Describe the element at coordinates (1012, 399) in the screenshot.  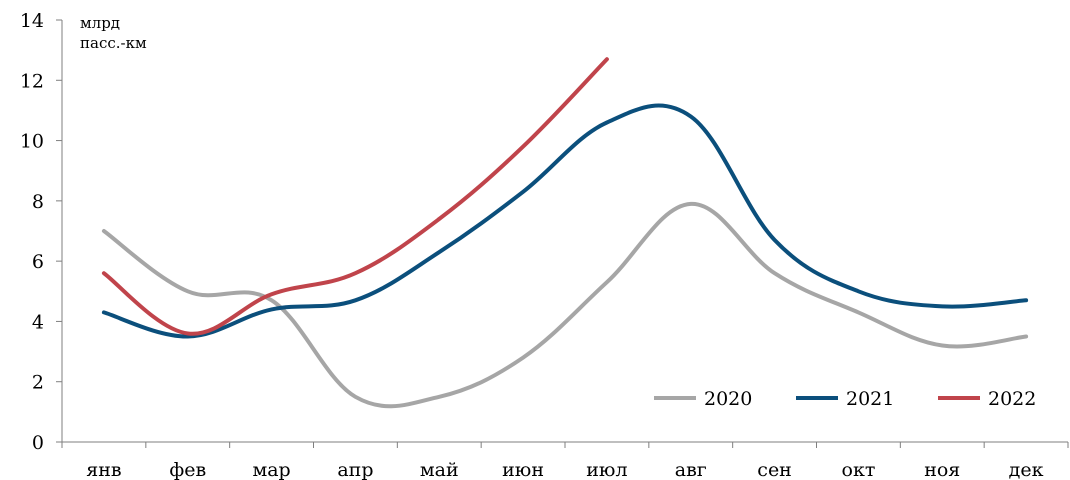
I see `legend-label: 2022` at that location.